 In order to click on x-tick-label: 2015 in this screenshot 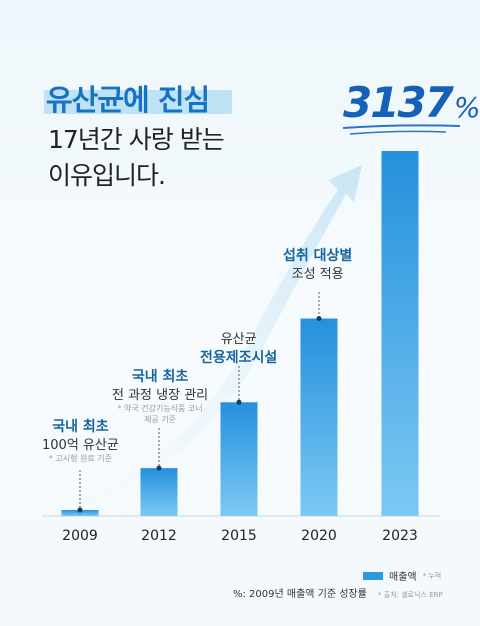, I will do `click(239, 536)`.